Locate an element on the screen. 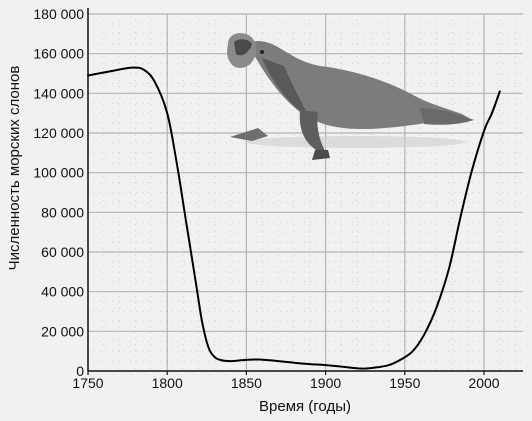  y-tick-label-100000: 100 000 is located at coordinates (58, 173).